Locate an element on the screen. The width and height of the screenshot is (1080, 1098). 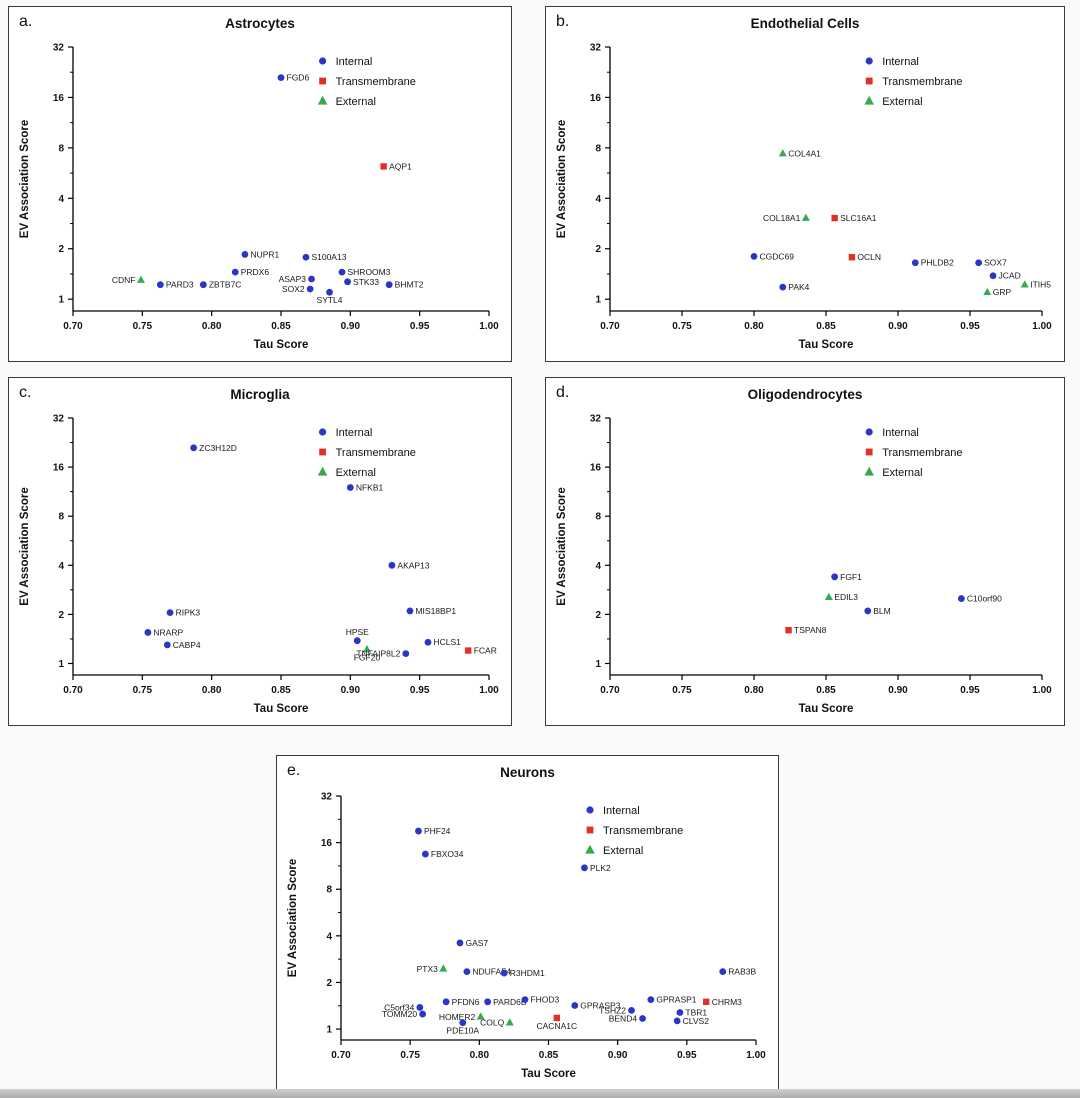
svg-text: GPRASP3 is located at coordinates (600, 1005).